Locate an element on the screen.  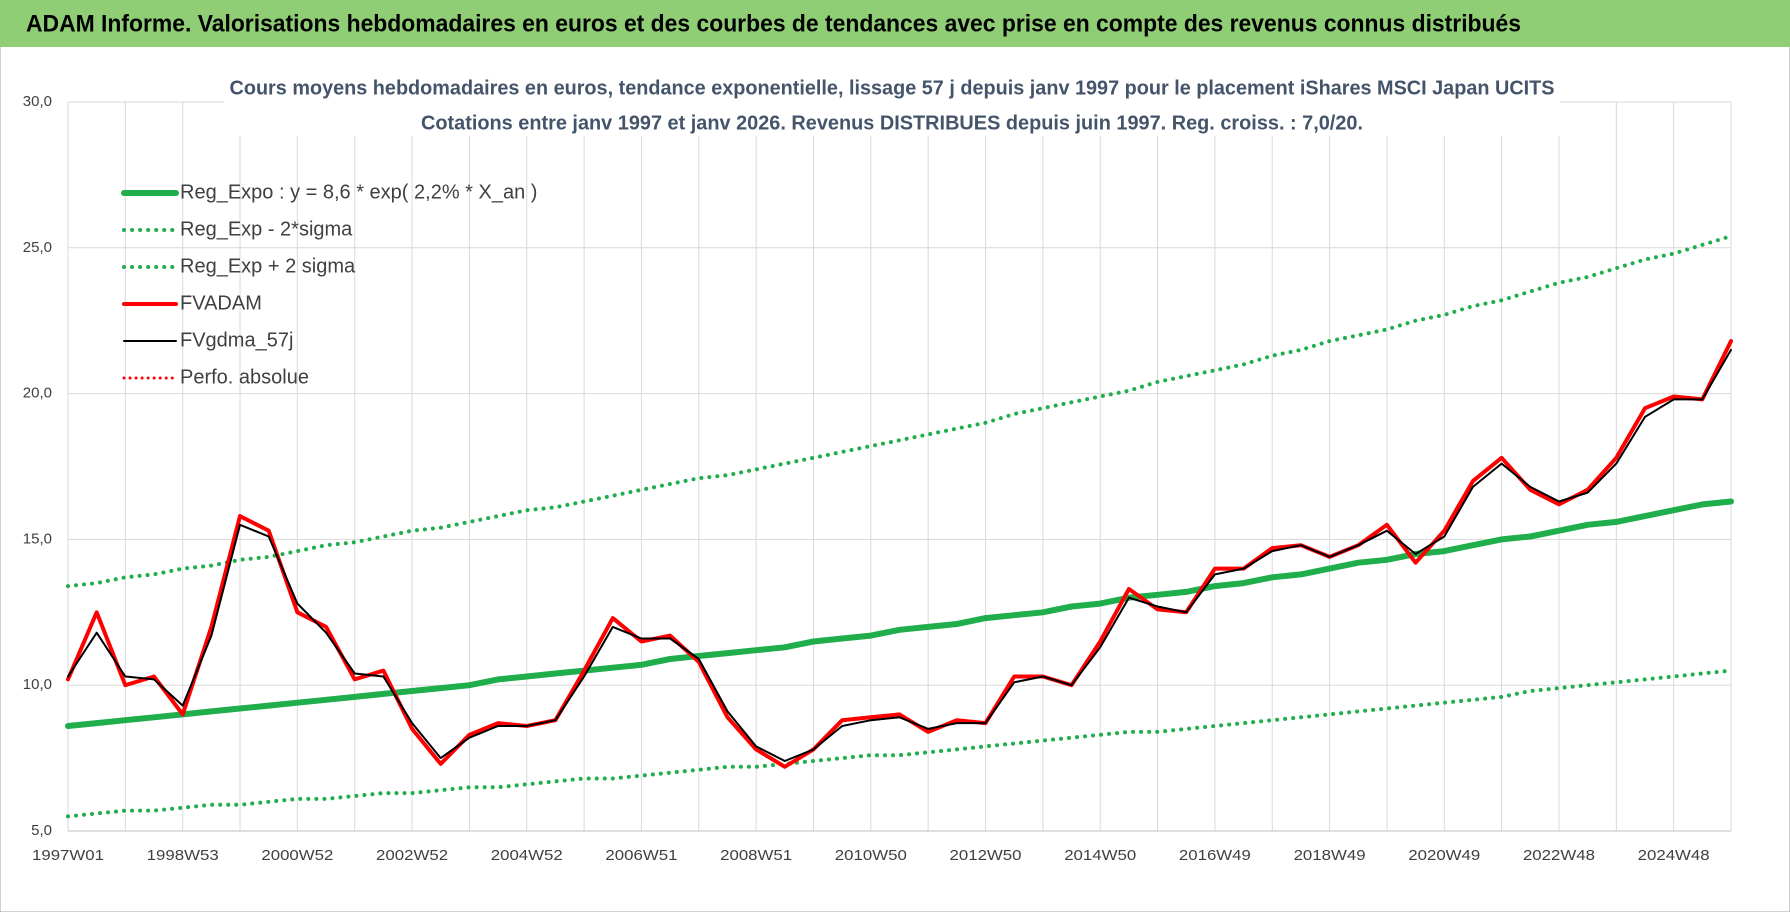
y-tick-label: 15,0 is located at coordinates (37, 538).